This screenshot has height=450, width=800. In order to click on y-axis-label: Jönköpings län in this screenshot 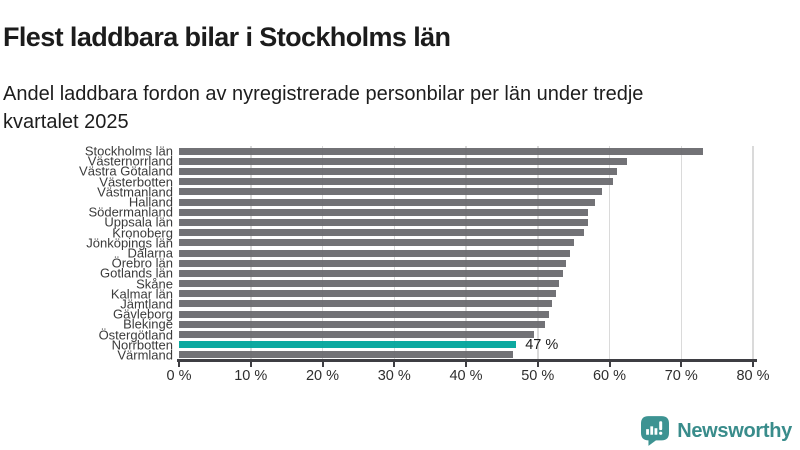, I will do `click(129, 243)`.